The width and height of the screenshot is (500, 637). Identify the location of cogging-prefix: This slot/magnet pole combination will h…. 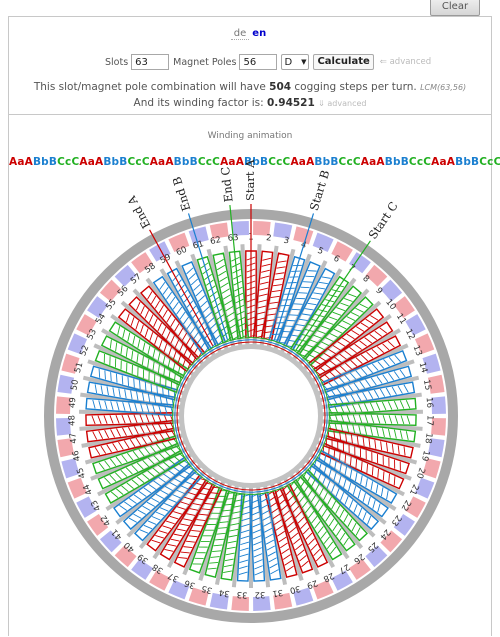
(149, 87).